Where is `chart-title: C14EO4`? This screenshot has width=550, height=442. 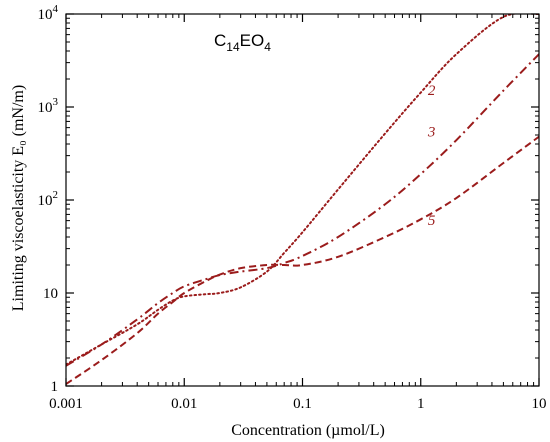 chart-title: C14EO4 is located at coordinates (242, 42).